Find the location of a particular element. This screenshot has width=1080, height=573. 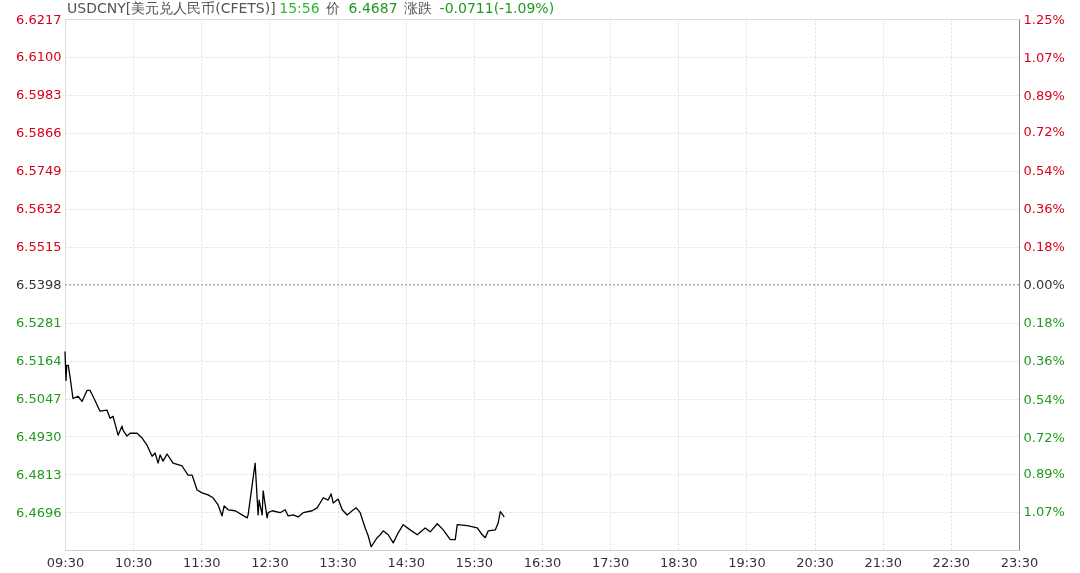

x-tick-label: 21:30 is located at coordinates (883, 562).